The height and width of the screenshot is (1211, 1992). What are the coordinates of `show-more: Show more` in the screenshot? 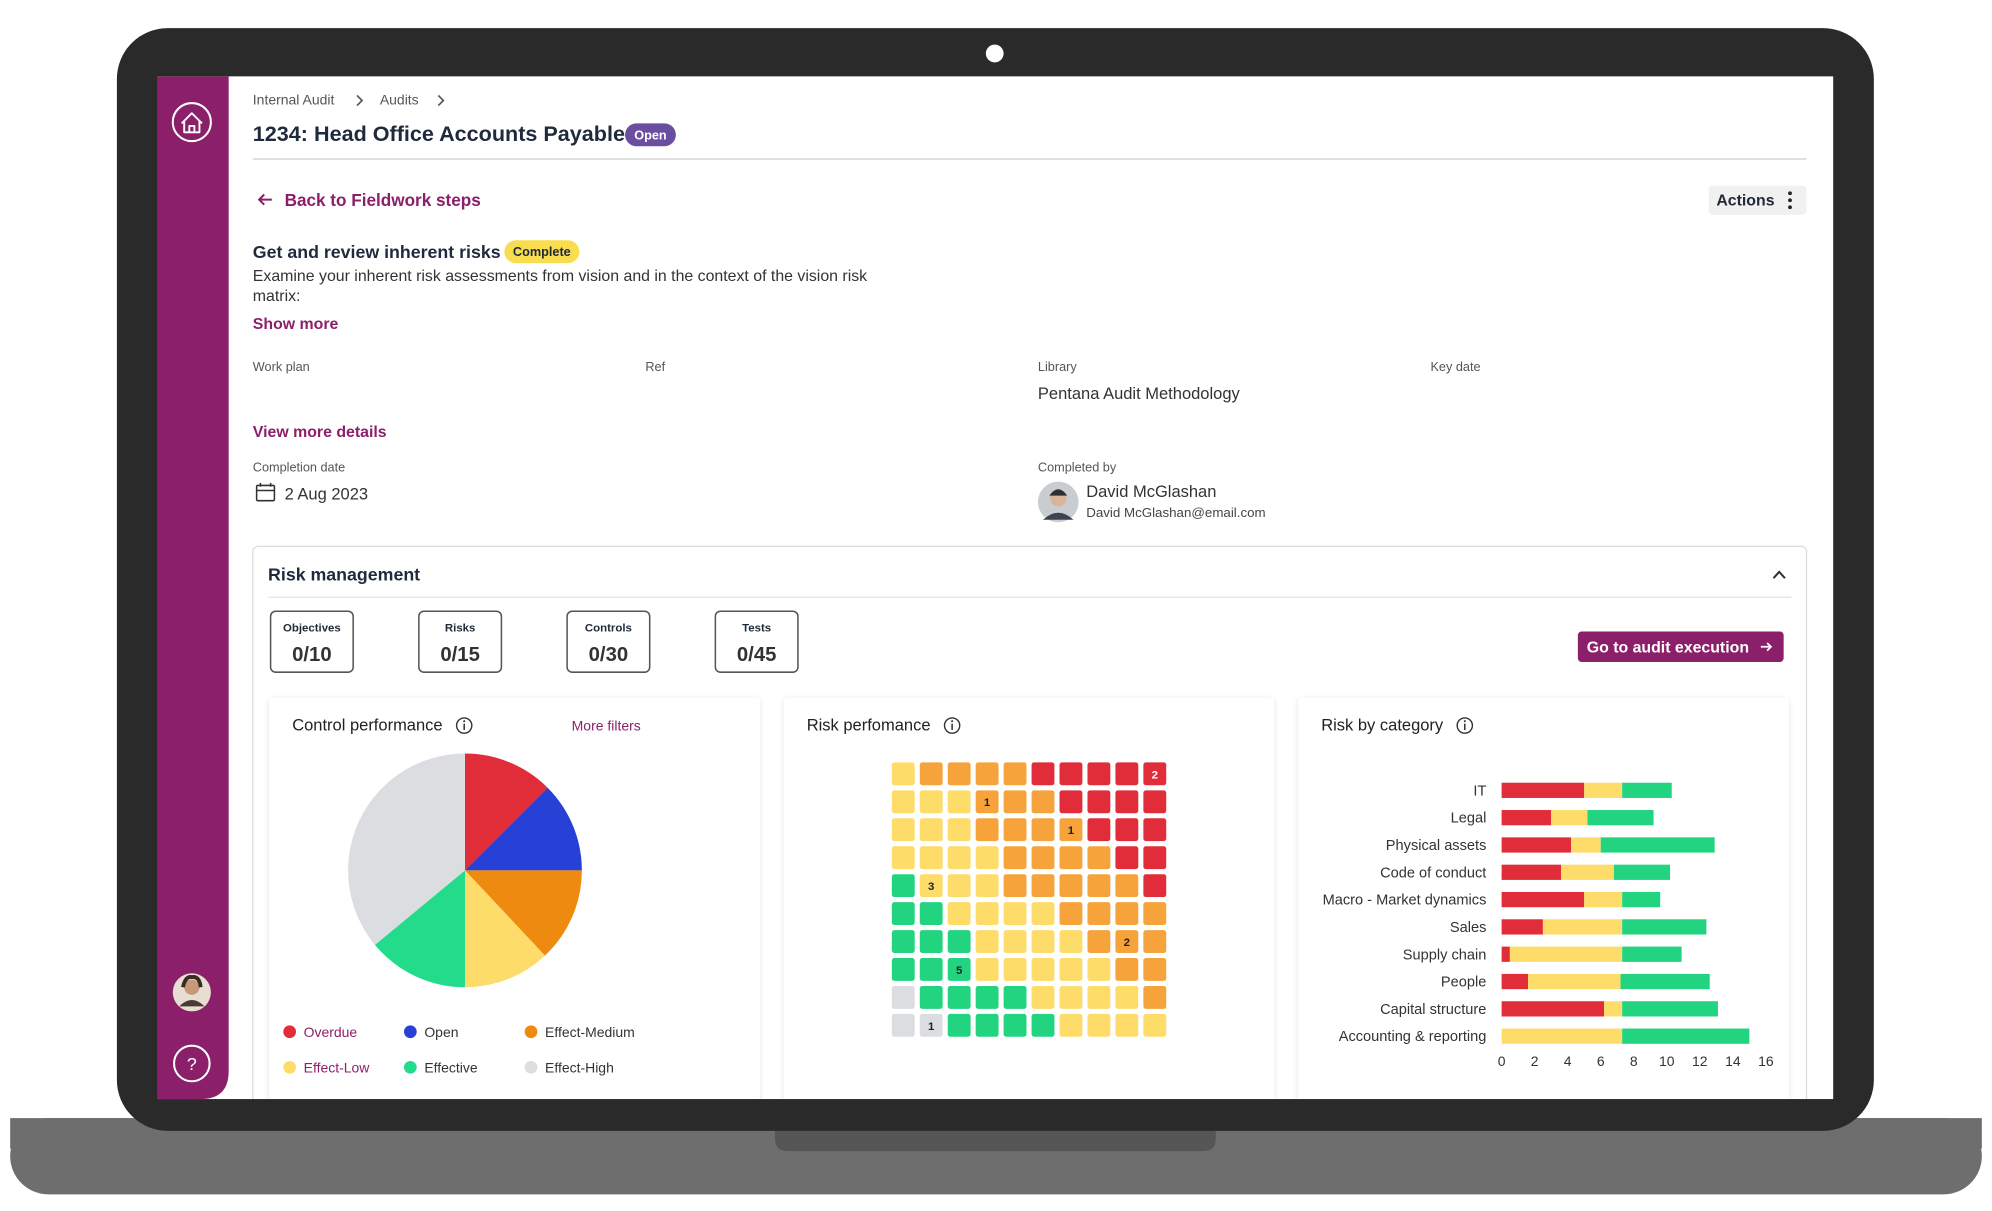 It's located at (296, 324).